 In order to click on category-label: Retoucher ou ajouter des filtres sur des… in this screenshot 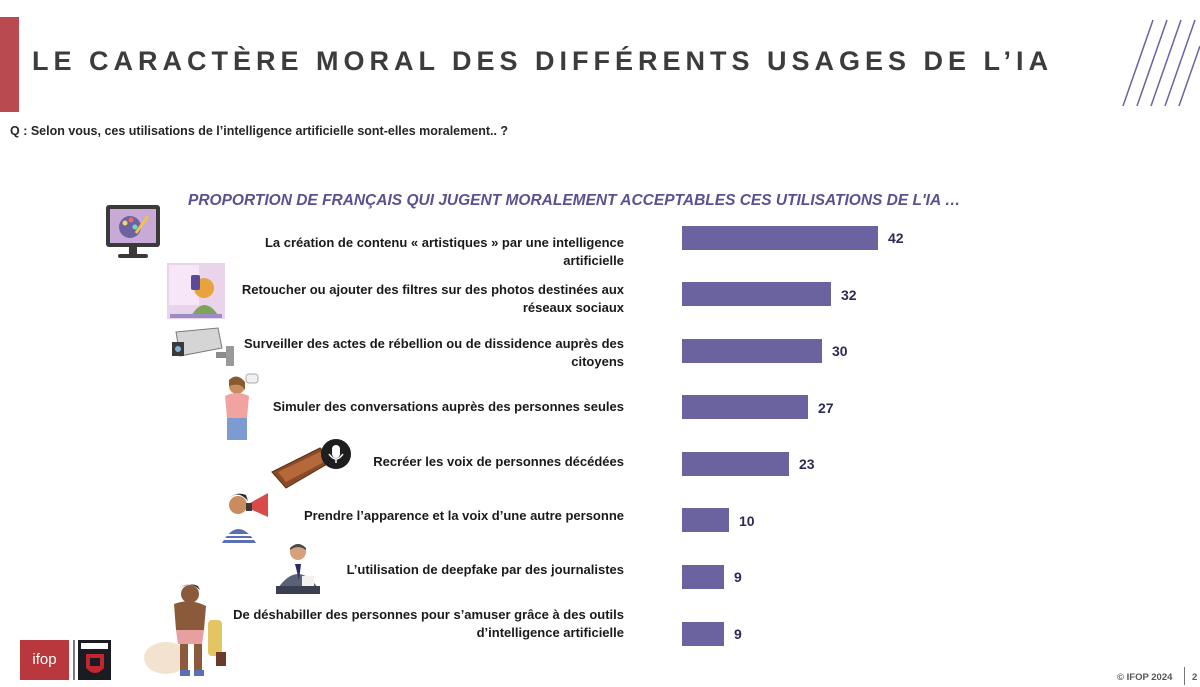, I will do `click(432, 298)`.